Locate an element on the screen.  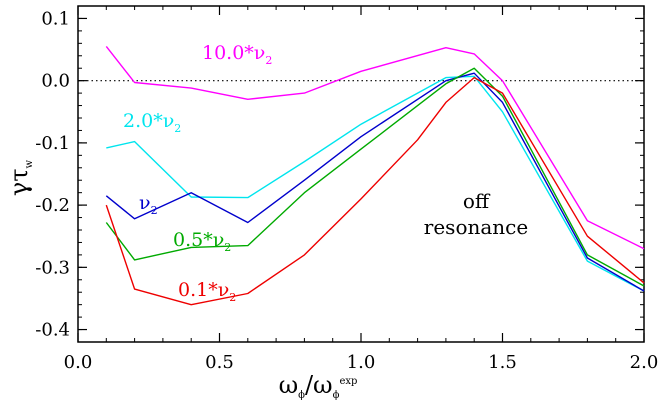
x-tick-label: 0.5 is located at coordinates (219, 362).